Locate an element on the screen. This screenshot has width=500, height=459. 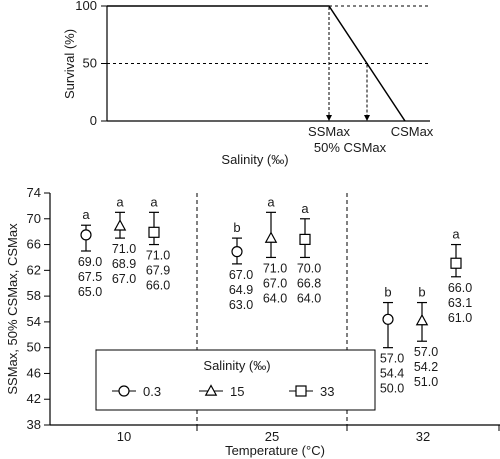
top-marker-label: 50% CSMax is located at coordinates (350, 147).